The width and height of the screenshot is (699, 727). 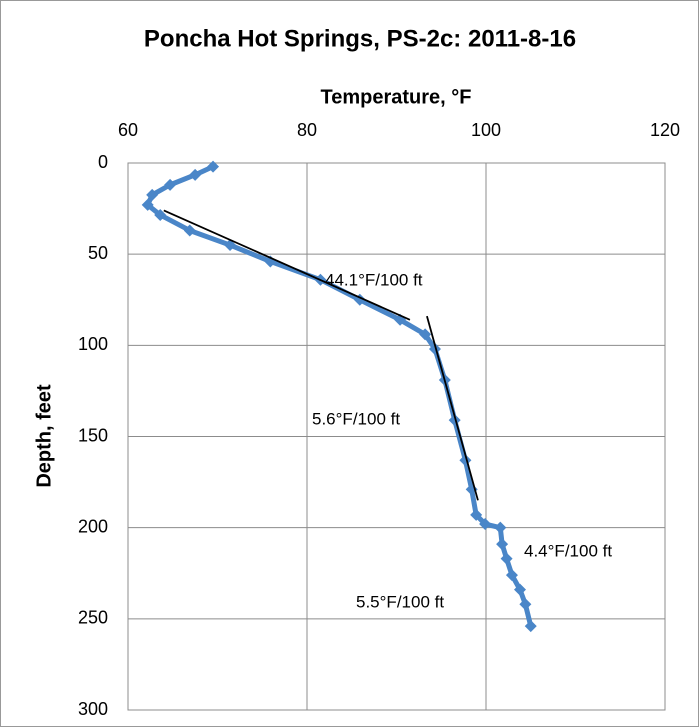 I want to click on y-tick-label: 100, so click(x=93, y=344).